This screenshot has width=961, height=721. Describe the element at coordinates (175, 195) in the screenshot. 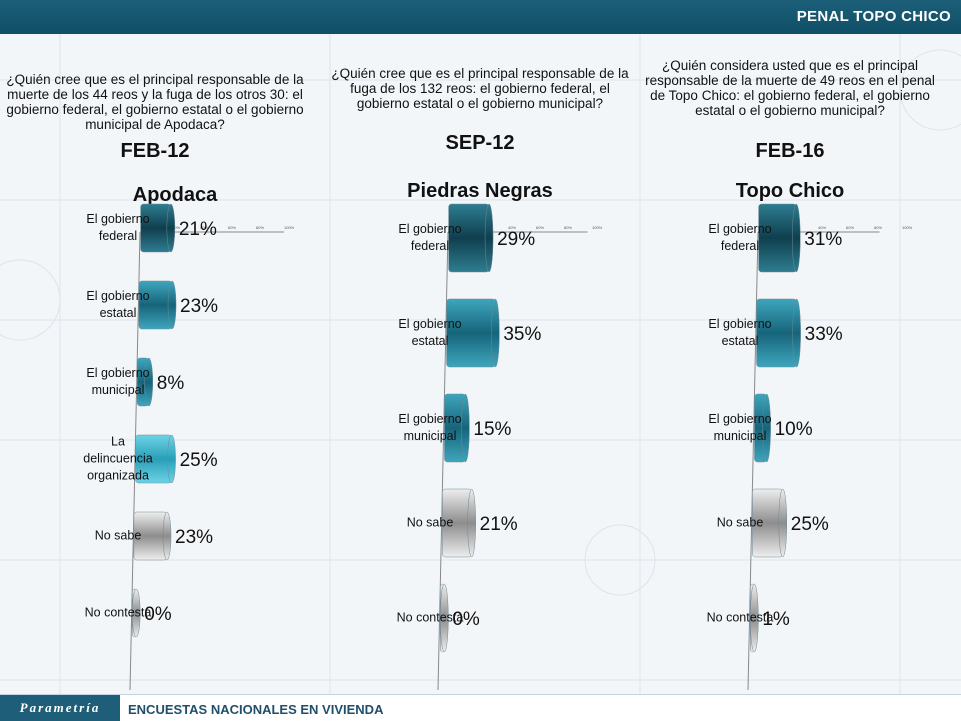

I see `chart-title: Apodaca` at that location.